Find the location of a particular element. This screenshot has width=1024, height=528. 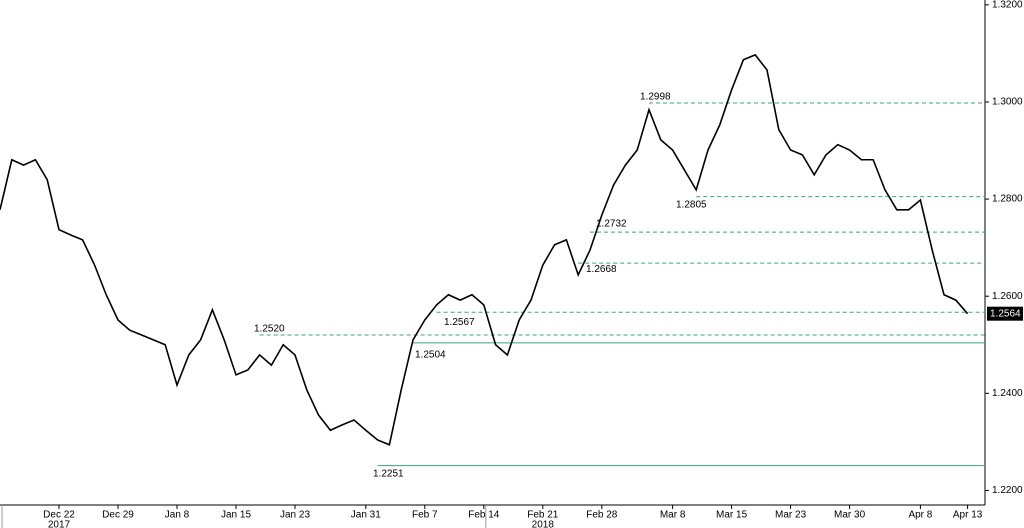

x-tick-label: Apr 13 is located at coordinates (968, 515).